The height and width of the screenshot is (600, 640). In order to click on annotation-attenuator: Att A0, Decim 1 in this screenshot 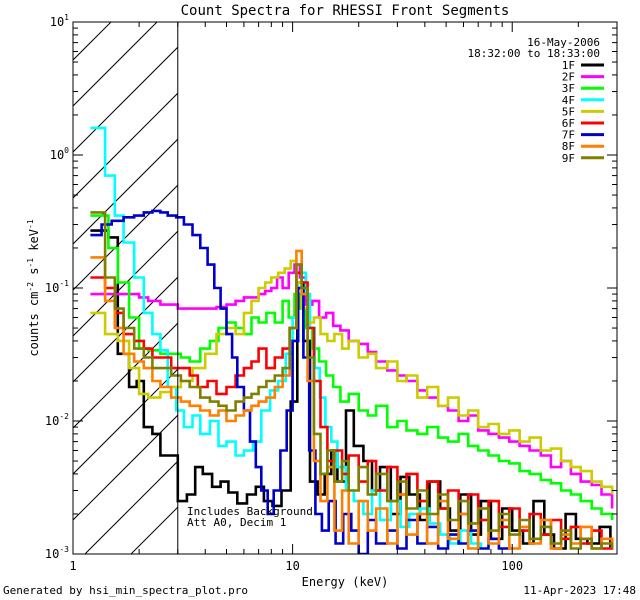, I will do `click(236, 522)`.